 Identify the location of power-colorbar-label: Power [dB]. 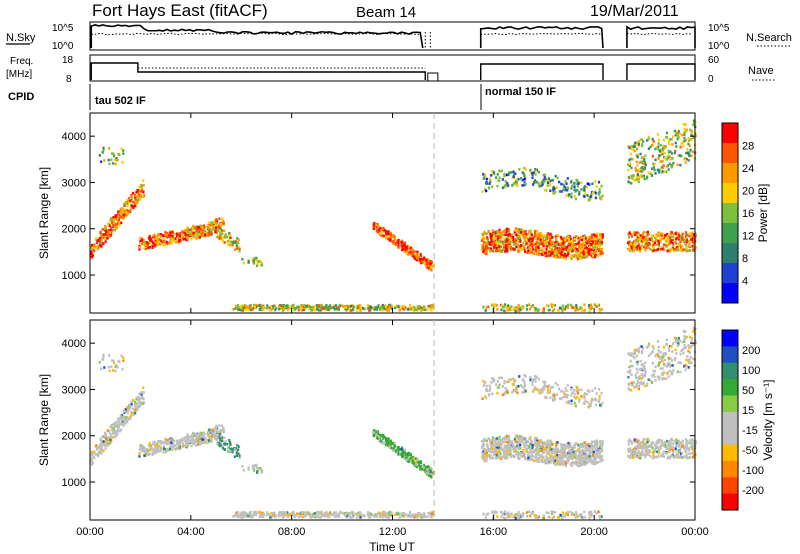
(763, 213).